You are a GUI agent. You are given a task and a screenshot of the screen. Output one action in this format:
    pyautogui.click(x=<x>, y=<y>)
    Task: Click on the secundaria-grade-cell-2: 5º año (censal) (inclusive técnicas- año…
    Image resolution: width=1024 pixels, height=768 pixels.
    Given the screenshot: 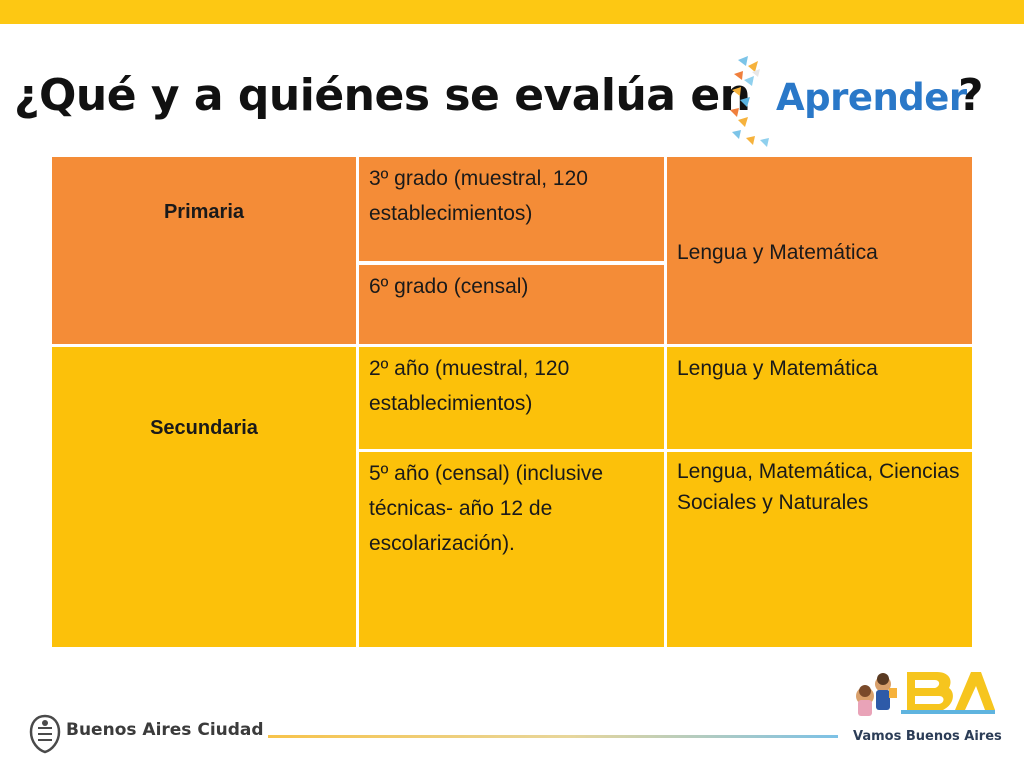 What is the action you would take?
    pyautogui.click(x=511, y=549)
    